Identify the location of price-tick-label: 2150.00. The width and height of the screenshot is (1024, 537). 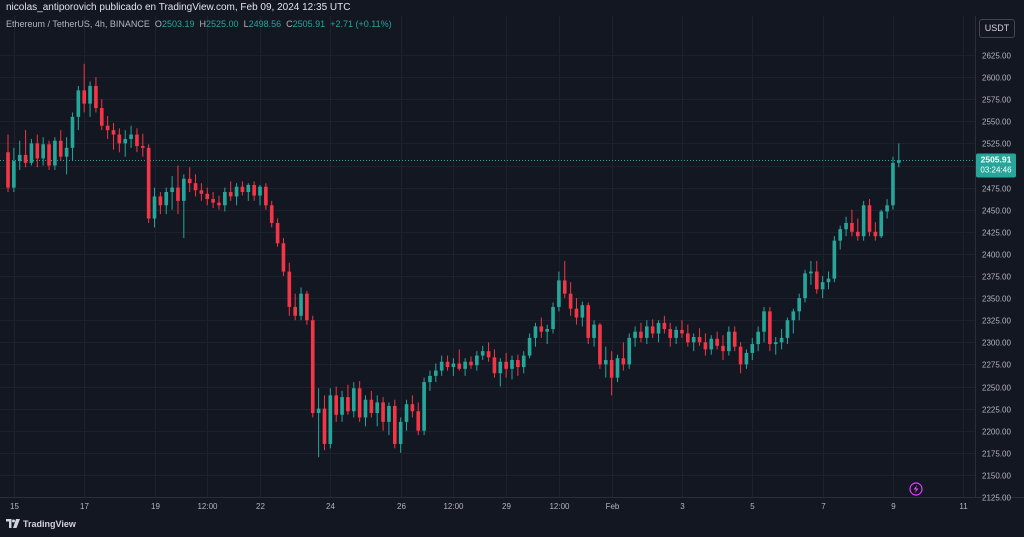
(996, 476).